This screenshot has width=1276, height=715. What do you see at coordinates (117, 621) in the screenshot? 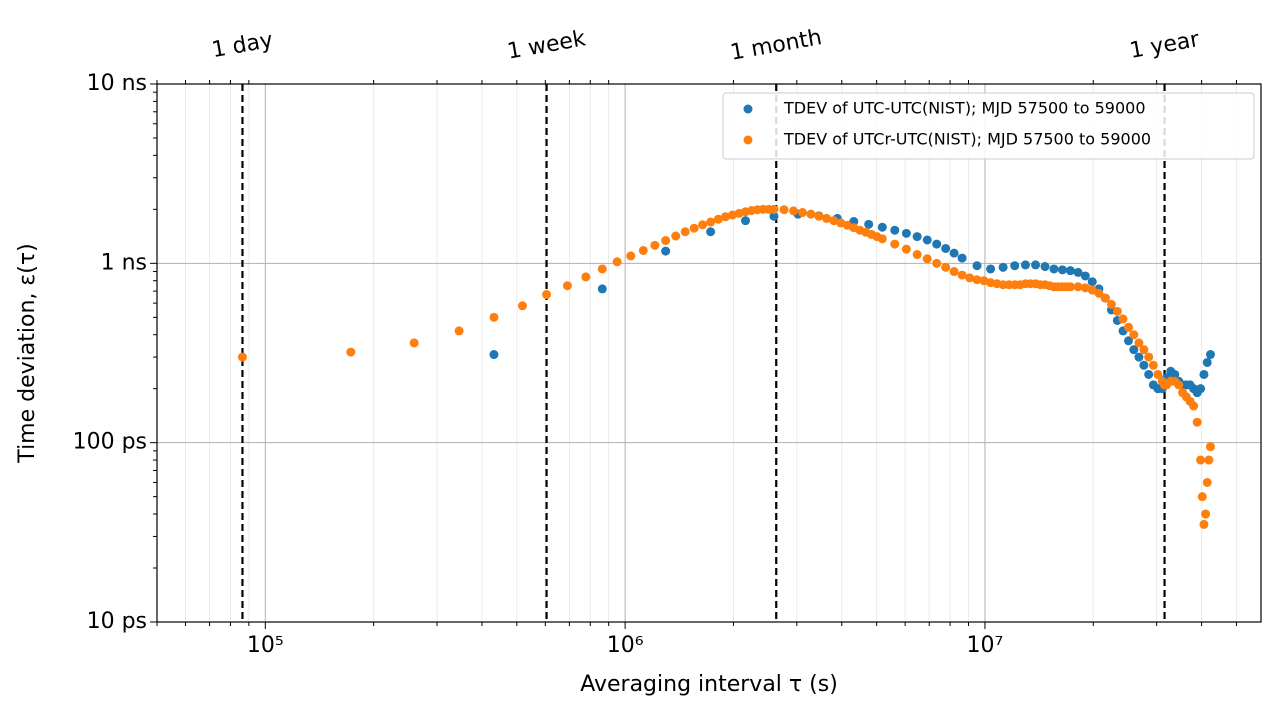
I see `y-tick-label: 10 ps` at bounding box center [117, 621].